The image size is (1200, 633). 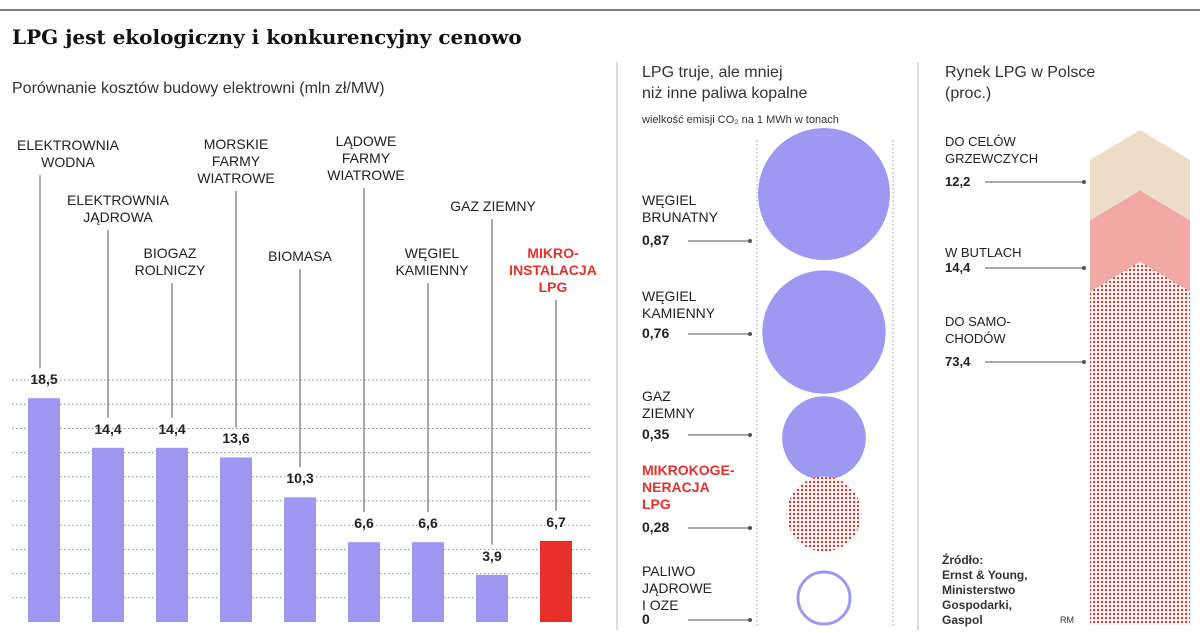 What do you see at coordinates (118, 208) in the screenshot?
I see `category-label: ELEKTROWNIA JĄDROWA` at bounding box center [118, 208].